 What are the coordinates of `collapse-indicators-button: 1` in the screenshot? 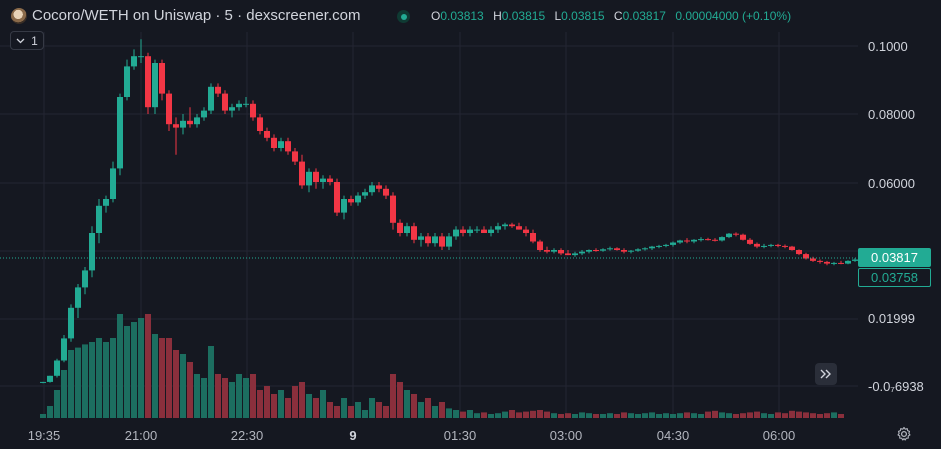 It's located at (27, 40).